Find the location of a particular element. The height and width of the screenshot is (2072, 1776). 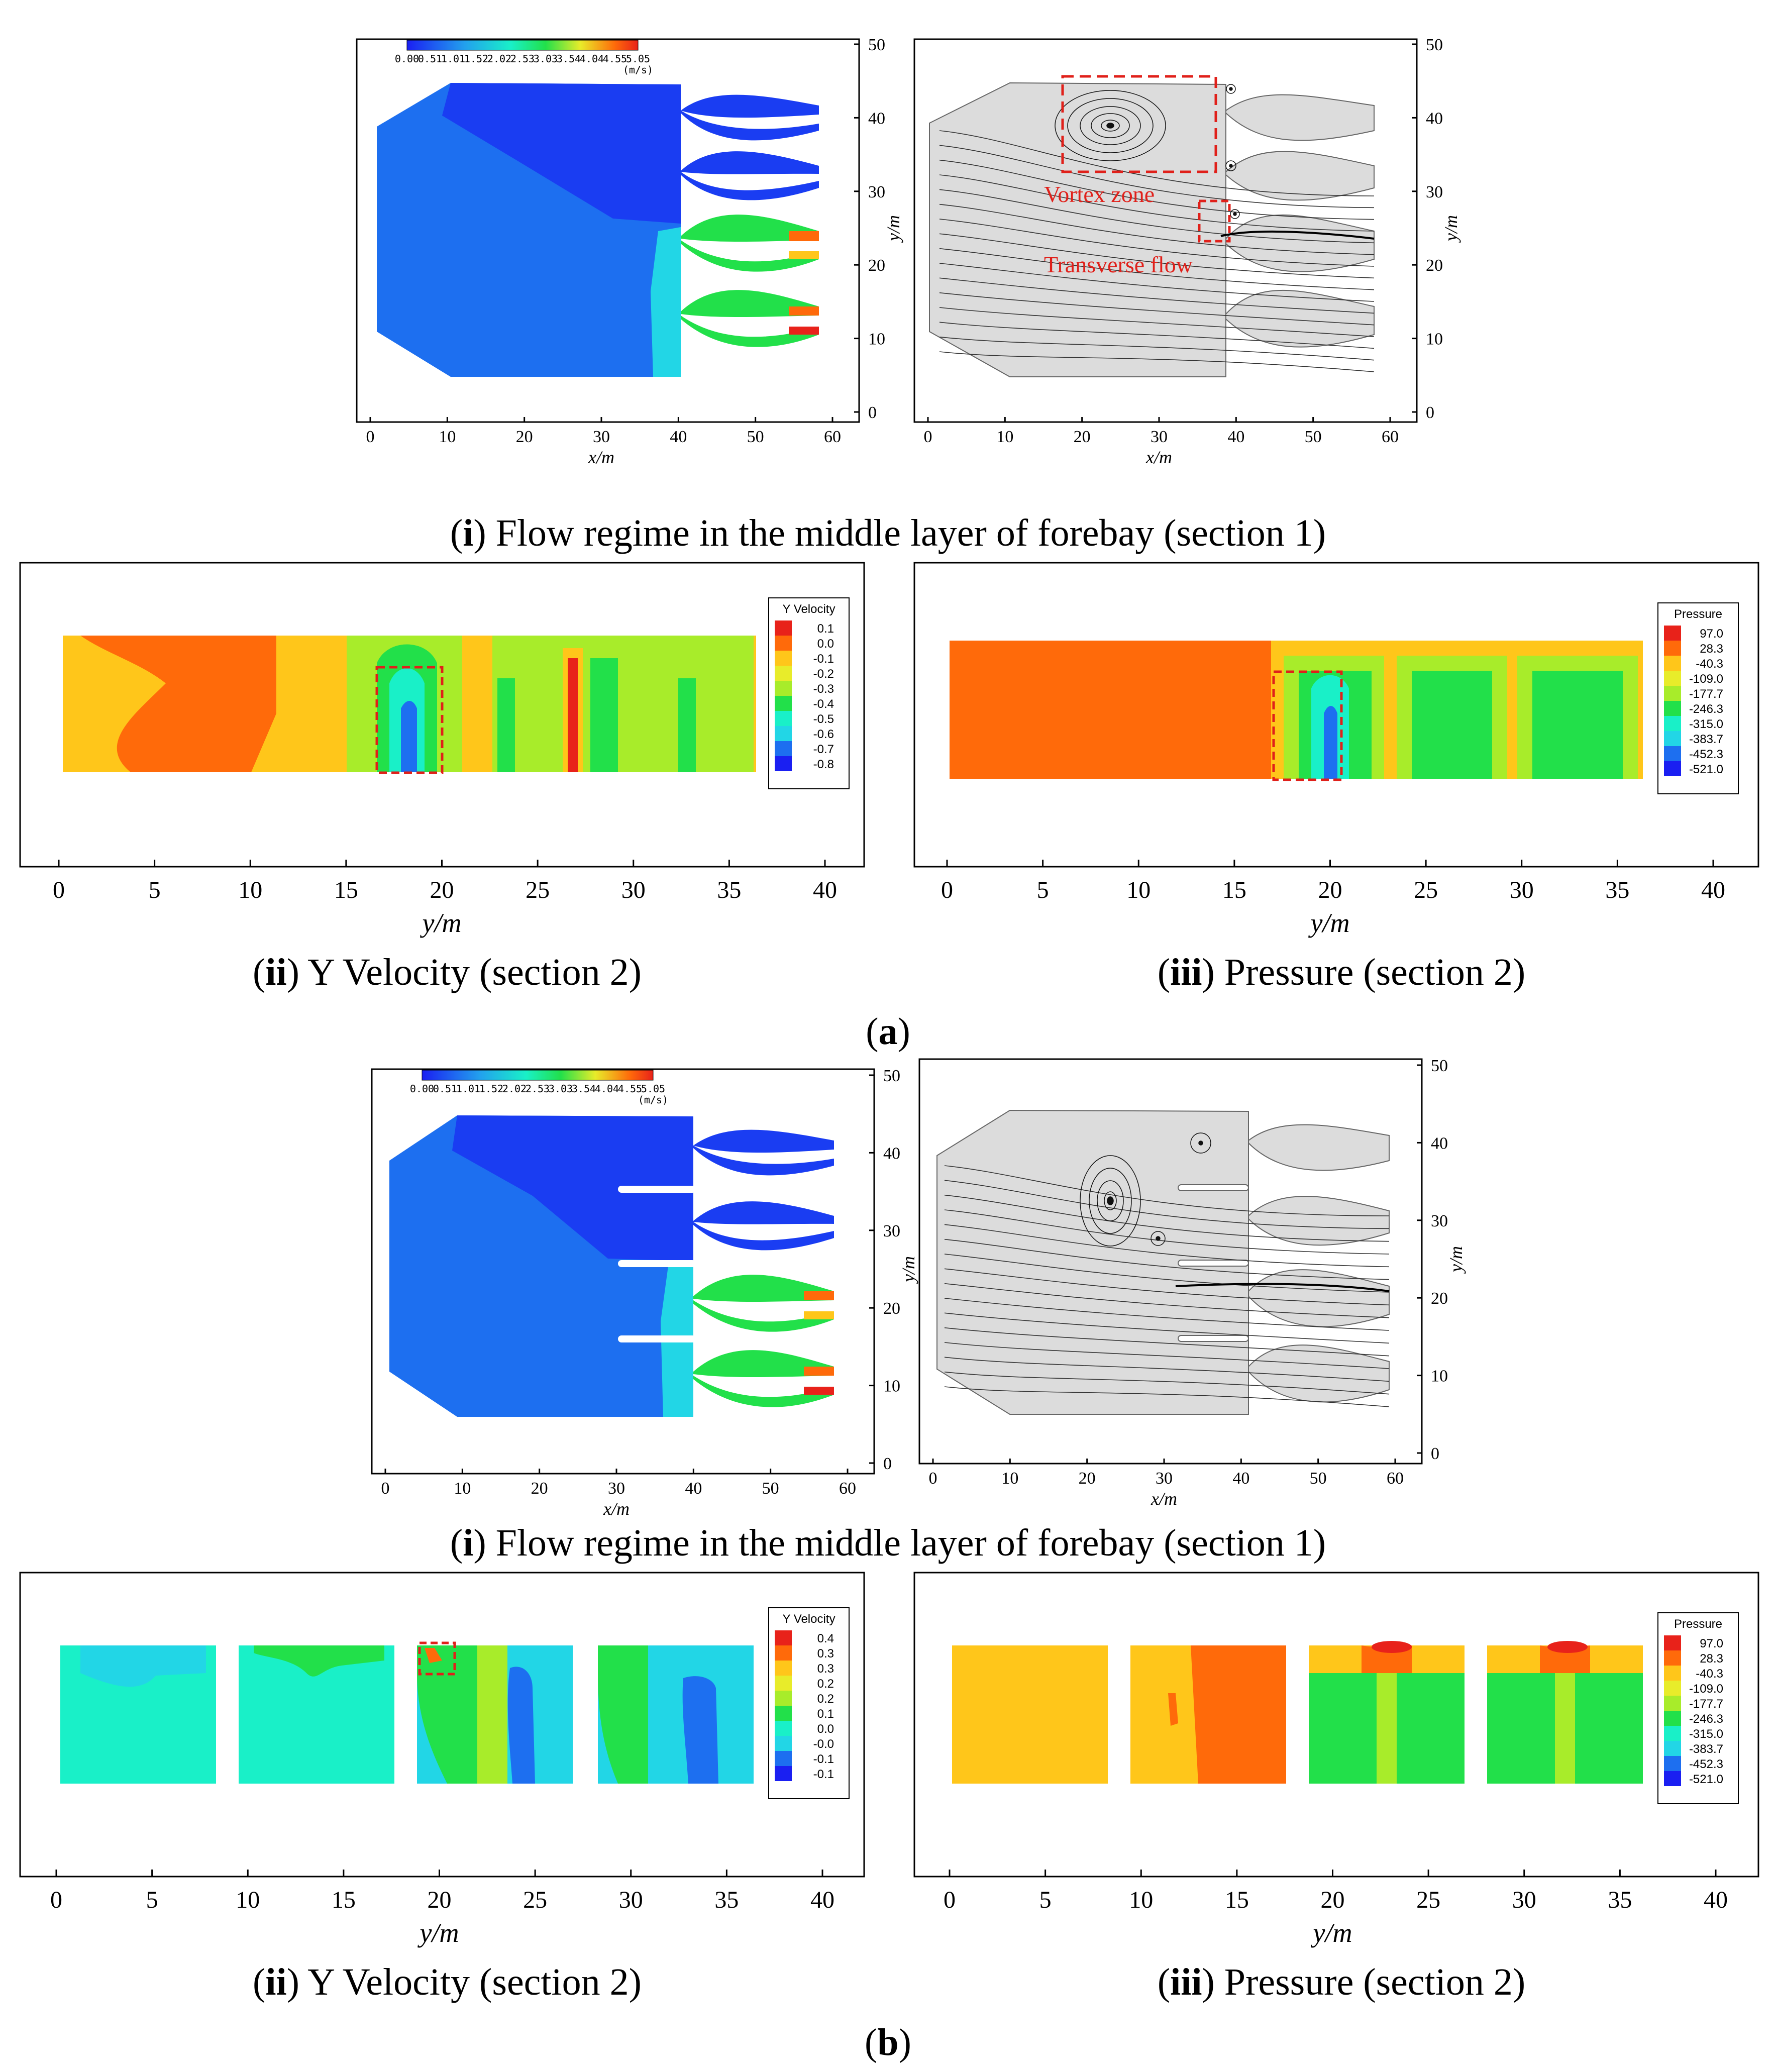

x-axis-label: x/m is located at coordinates (1158, 457).